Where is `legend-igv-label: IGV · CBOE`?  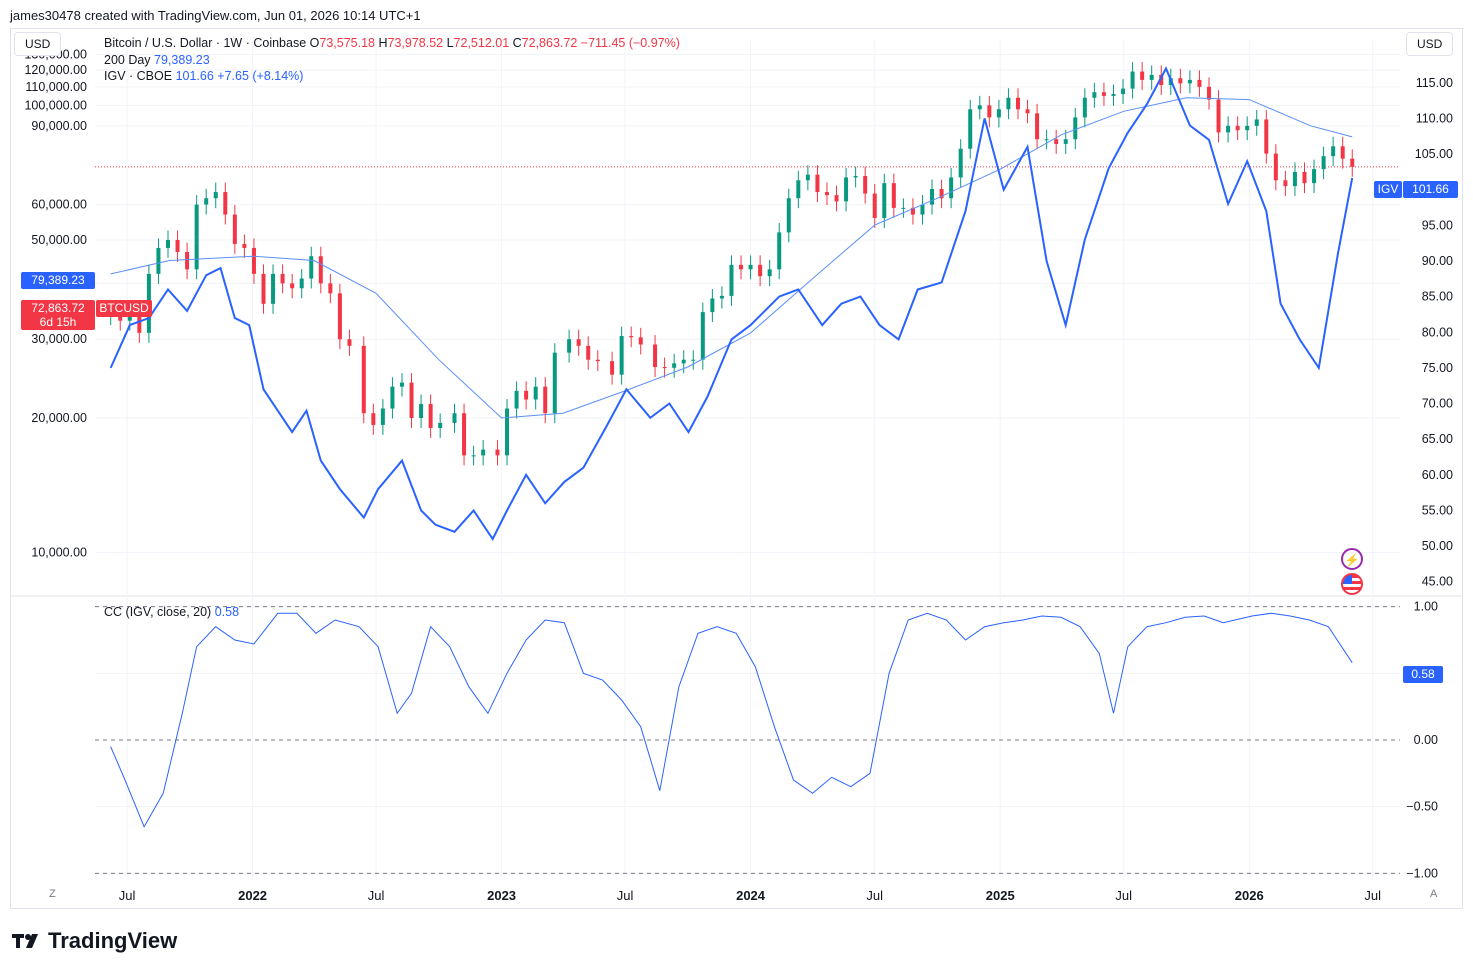 legend-igv-label: IGV · CBOE is located at coordinates (138, 76).